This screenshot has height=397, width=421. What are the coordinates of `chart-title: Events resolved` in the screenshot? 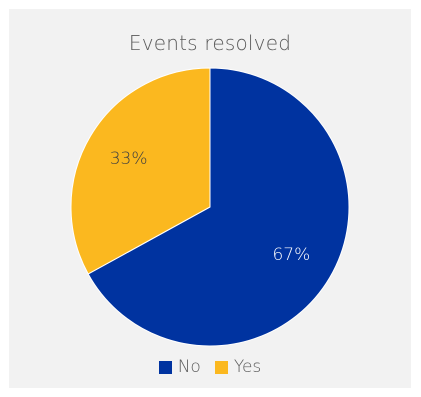 It's located at (210, 43).